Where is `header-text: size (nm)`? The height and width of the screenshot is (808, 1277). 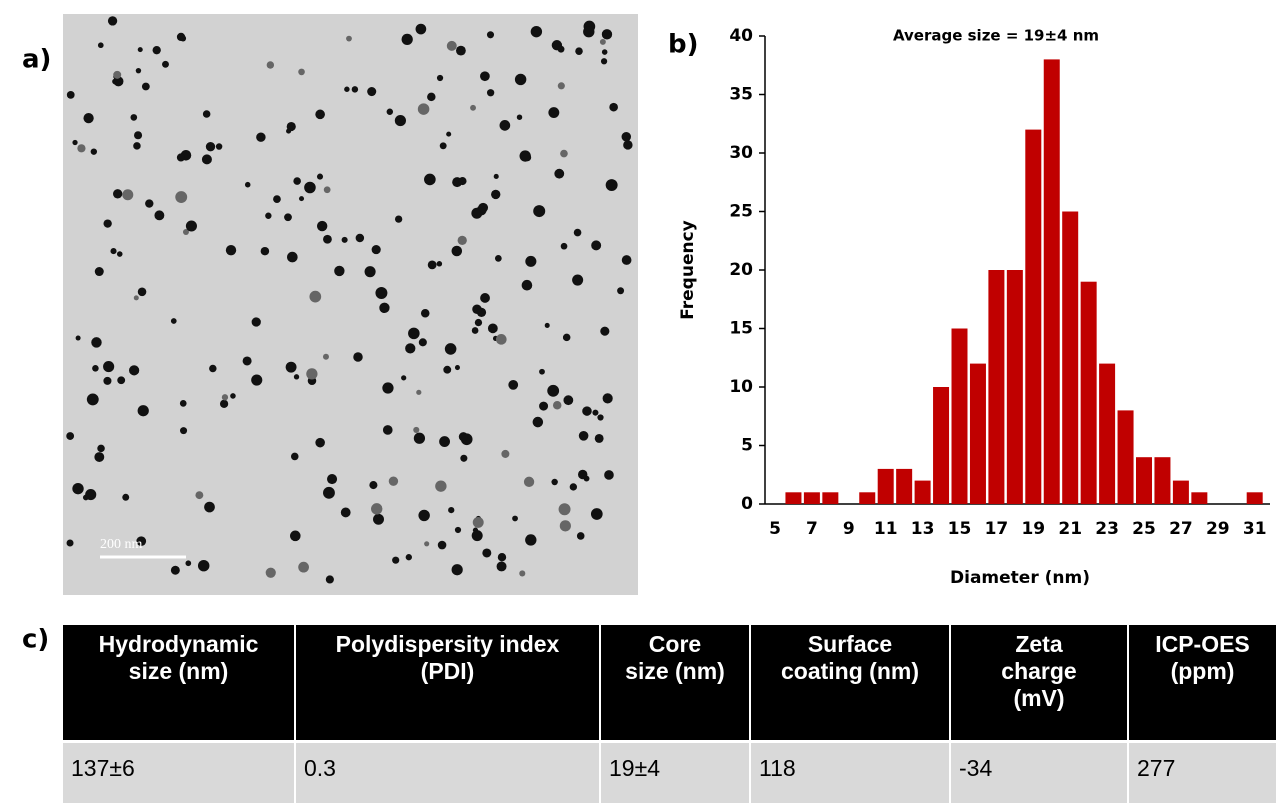
header-text: size (nm) is located at coordinates (178, 671).